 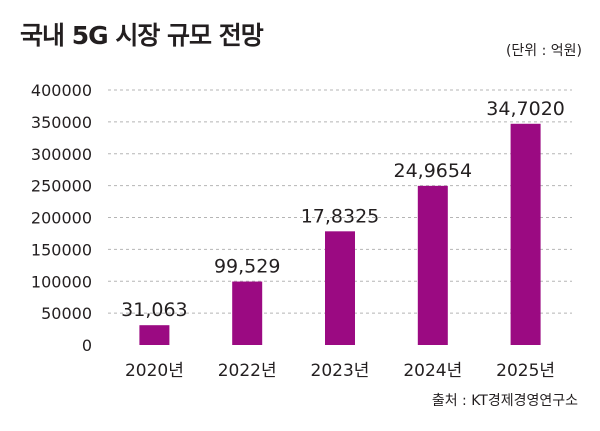 I want to click on data-label: 34,7020, so click(x=525, y=109).